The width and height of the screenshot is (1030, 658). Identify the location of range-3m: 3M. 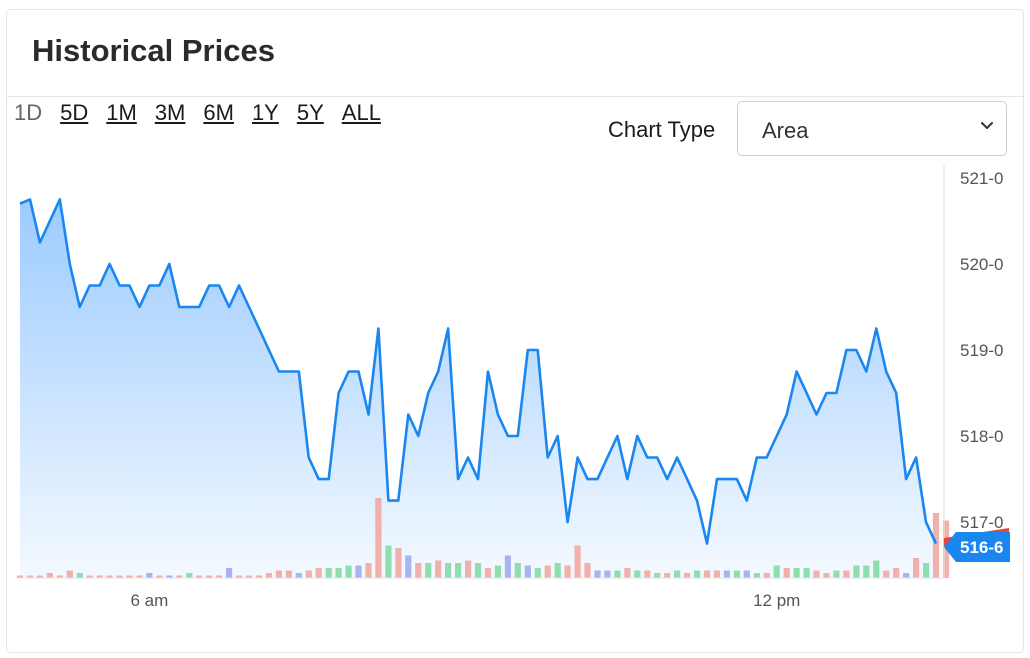
(170, 112).